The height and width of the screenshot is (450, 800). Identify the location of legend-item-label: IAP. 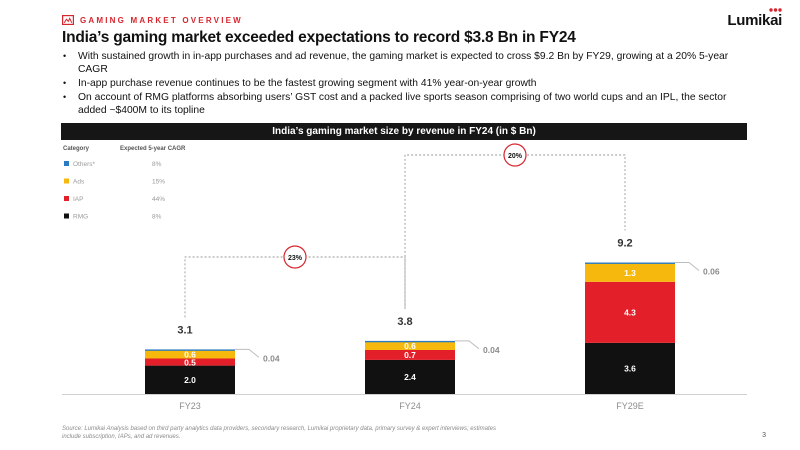
(78, 199).